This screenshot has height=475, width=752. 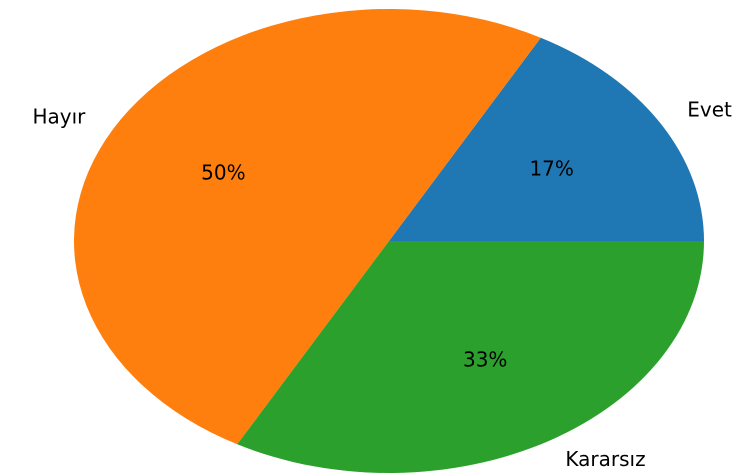 What do you see at coordinates (485, 359) in the screenshot?
I see `percent-label: 33%` at bounding box center [485, 359].